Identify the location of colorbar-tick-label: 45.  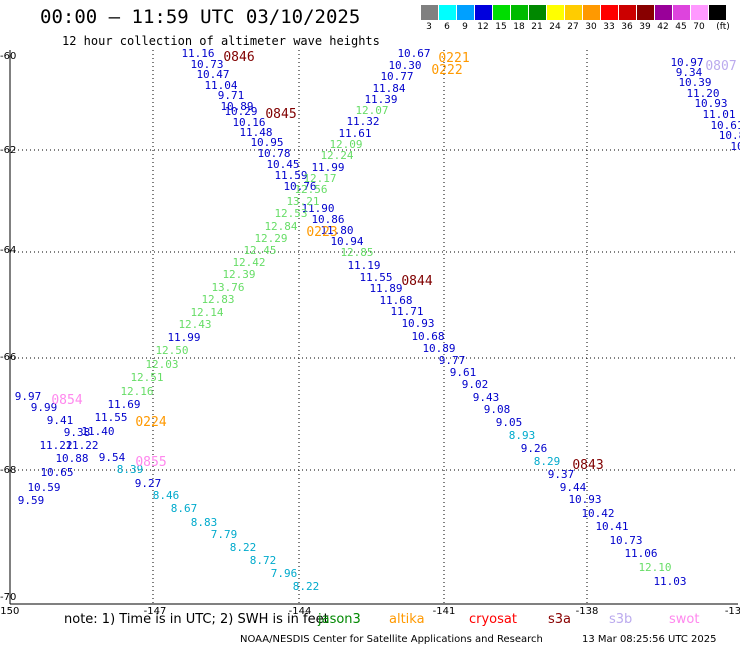
(681, 27).